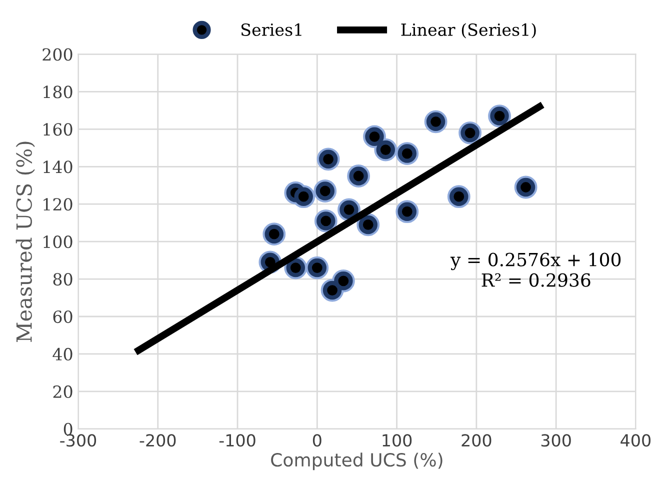  Describe the element at coordinates (477, 440) in the screenshot. I see `x-tick-label: 200` at that location.